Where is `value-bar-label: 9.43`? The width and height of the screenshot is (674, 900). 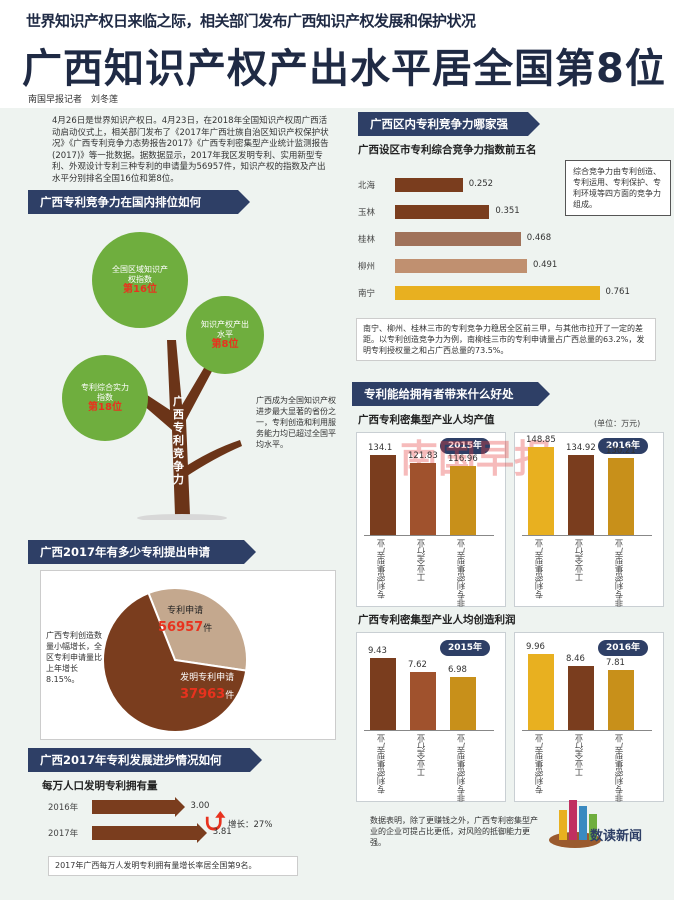 value-bar-label: 9.43 is located at coordinates (377, 651).